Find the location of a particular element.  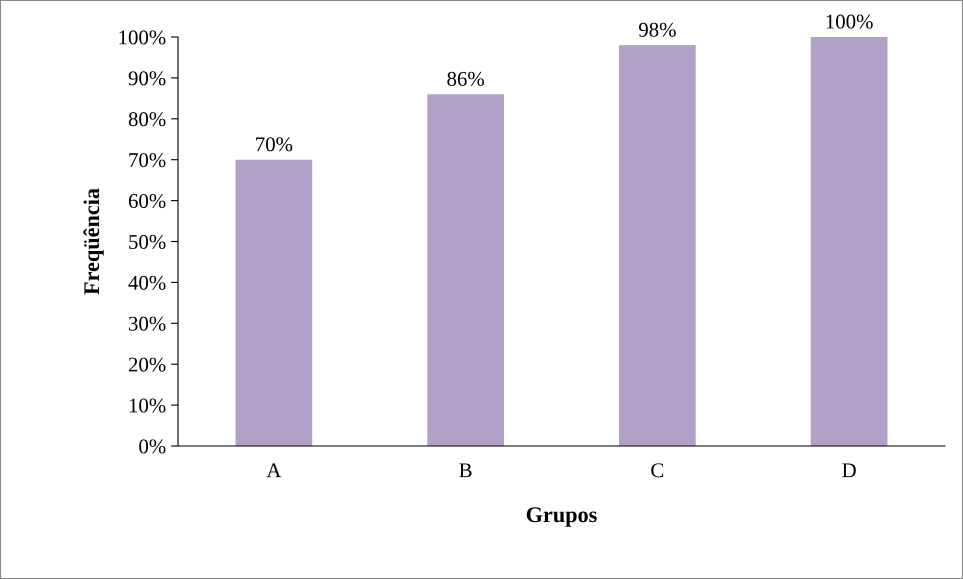

y-tick-label: 50% is located at coordinates (147, 241).